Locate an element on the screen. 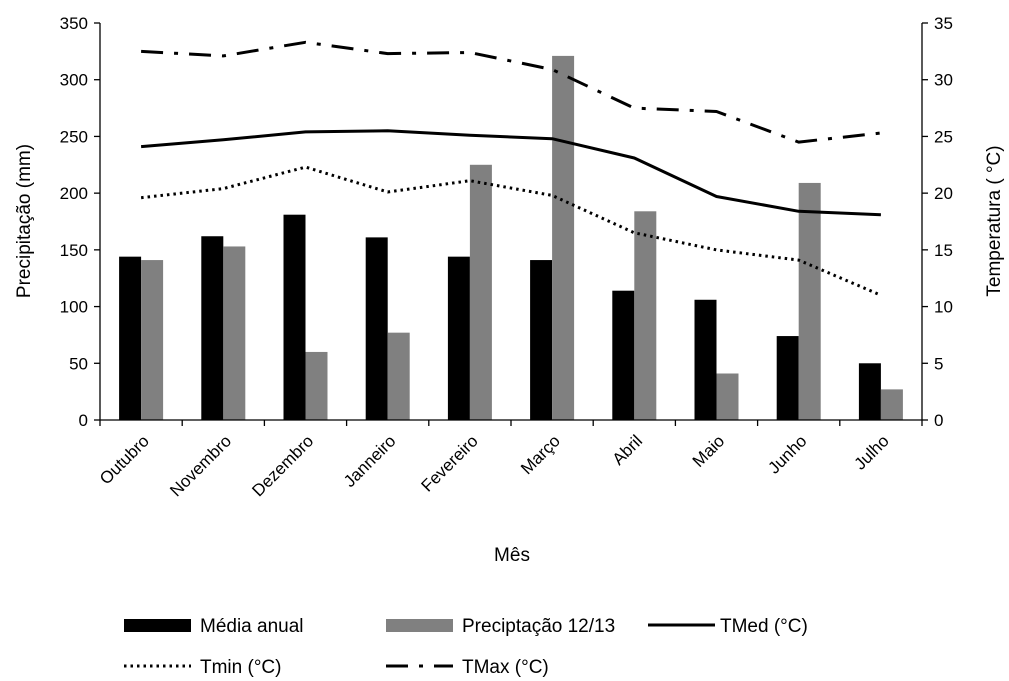 The height and width of the screenshot is (681, 1009). bar-media-anual-novembro is located at coordinates (212, 328).